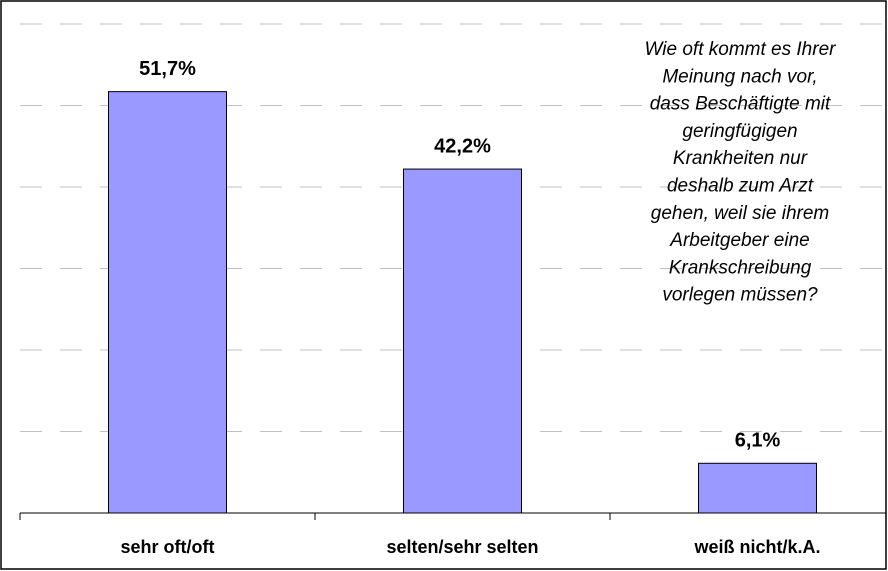  I want to click on value-label: 42,2%, so click(462, 146).